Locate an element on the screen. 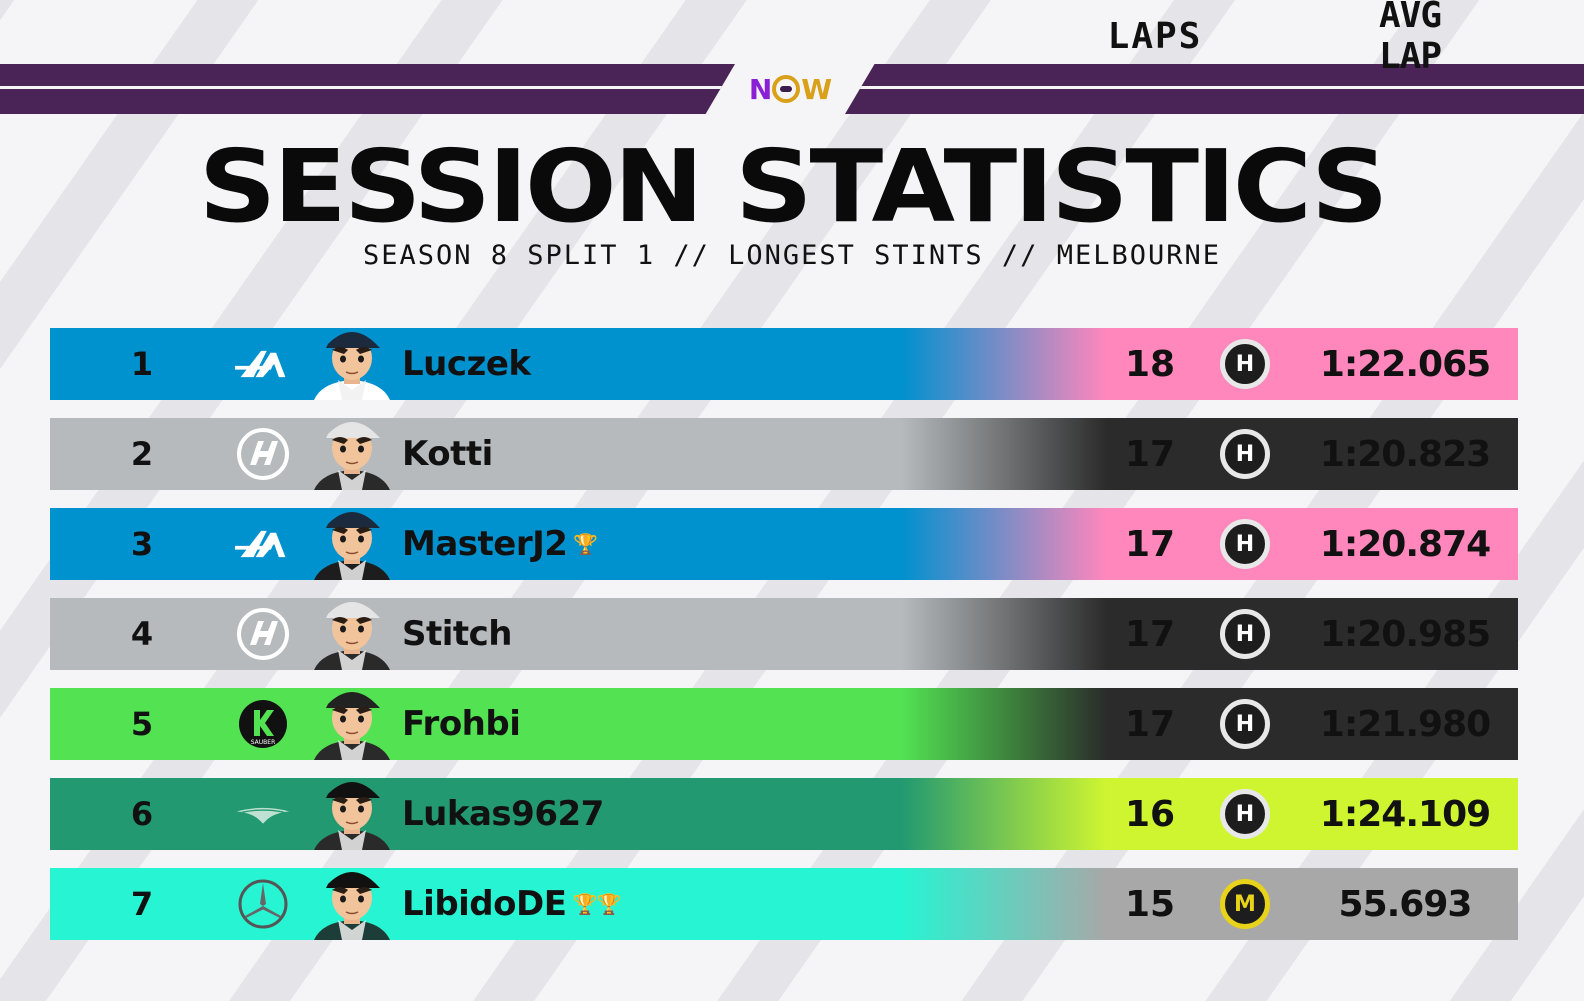  header-bar-left is located at coordinates (367, 89).